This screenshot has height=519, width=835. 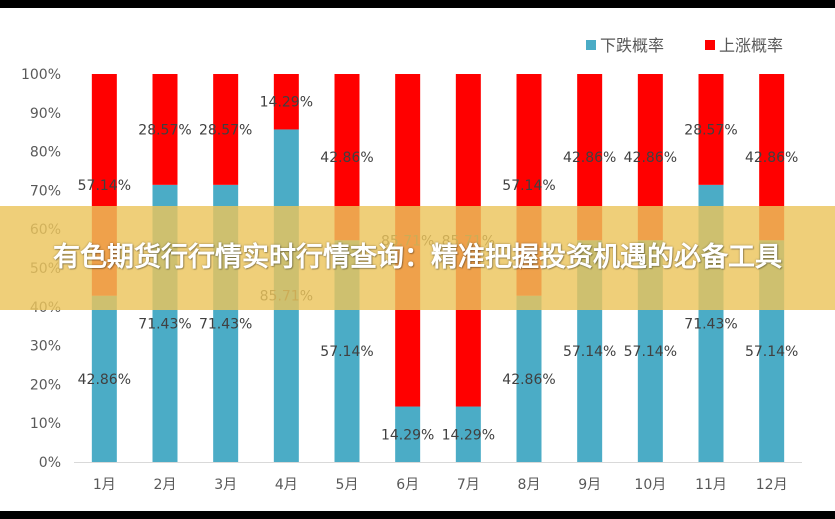 I want to click on y-tick-label: 90%, so click(x=45, y=114).